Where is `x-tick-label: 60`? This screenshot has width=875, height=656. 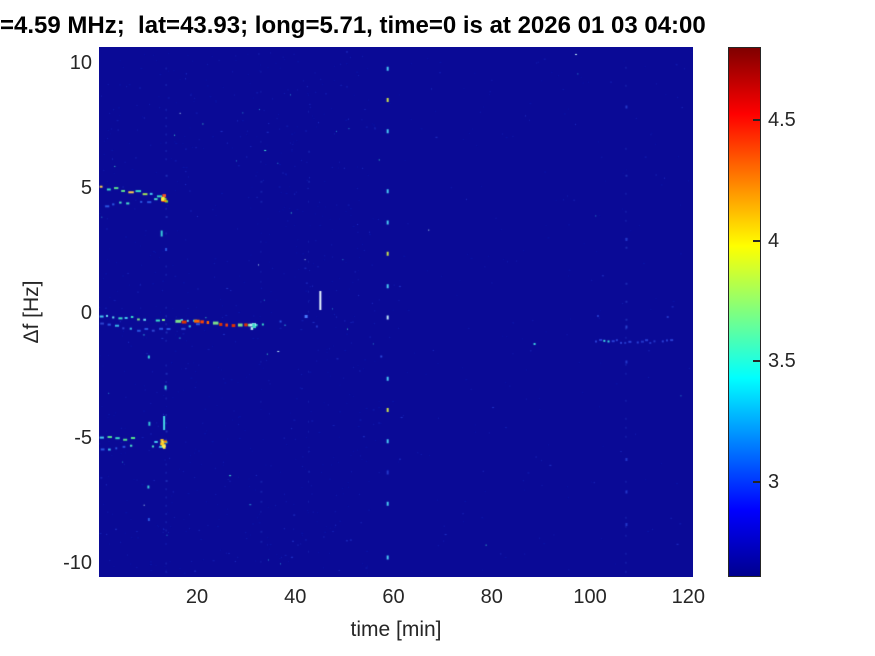
x-tick-label: 60 is located at coordinates (393, 597).